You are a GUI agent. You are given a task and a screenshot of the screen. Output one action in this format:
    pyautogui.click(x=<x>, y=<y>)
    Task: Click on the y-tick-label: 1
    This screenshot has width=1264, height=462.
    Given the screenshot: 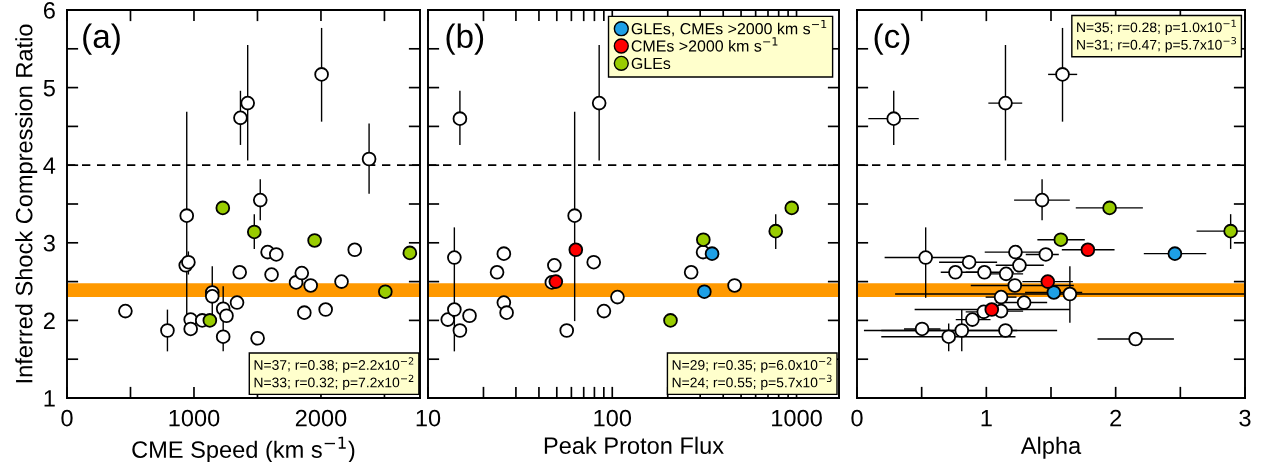 What is the action you would take?
    pyautogui.click(x=49, y=398)
    